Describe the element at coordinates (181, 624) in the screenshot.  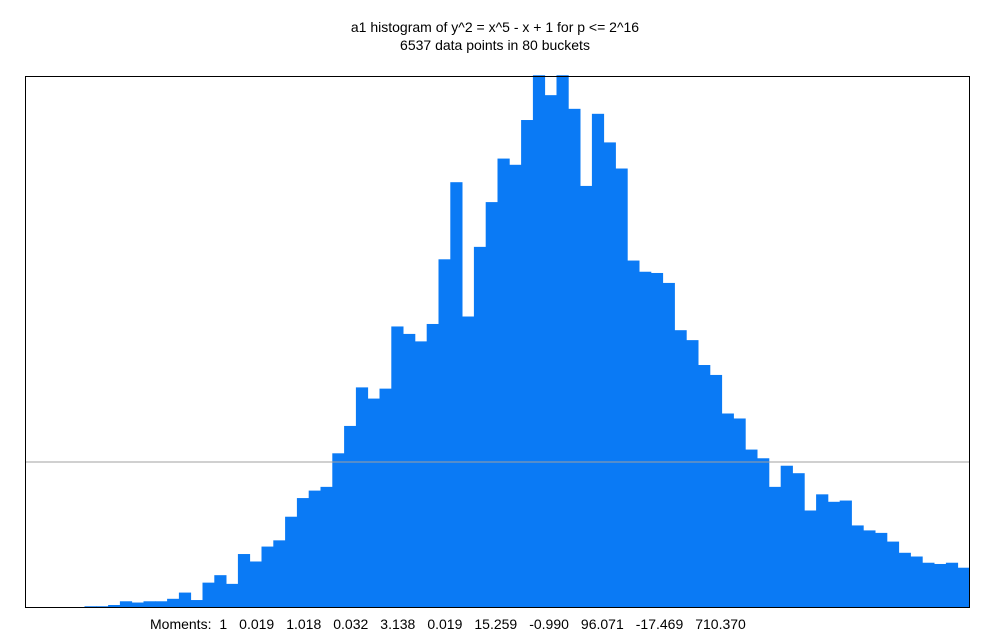
I see `moments-label: Moments:` at that location.